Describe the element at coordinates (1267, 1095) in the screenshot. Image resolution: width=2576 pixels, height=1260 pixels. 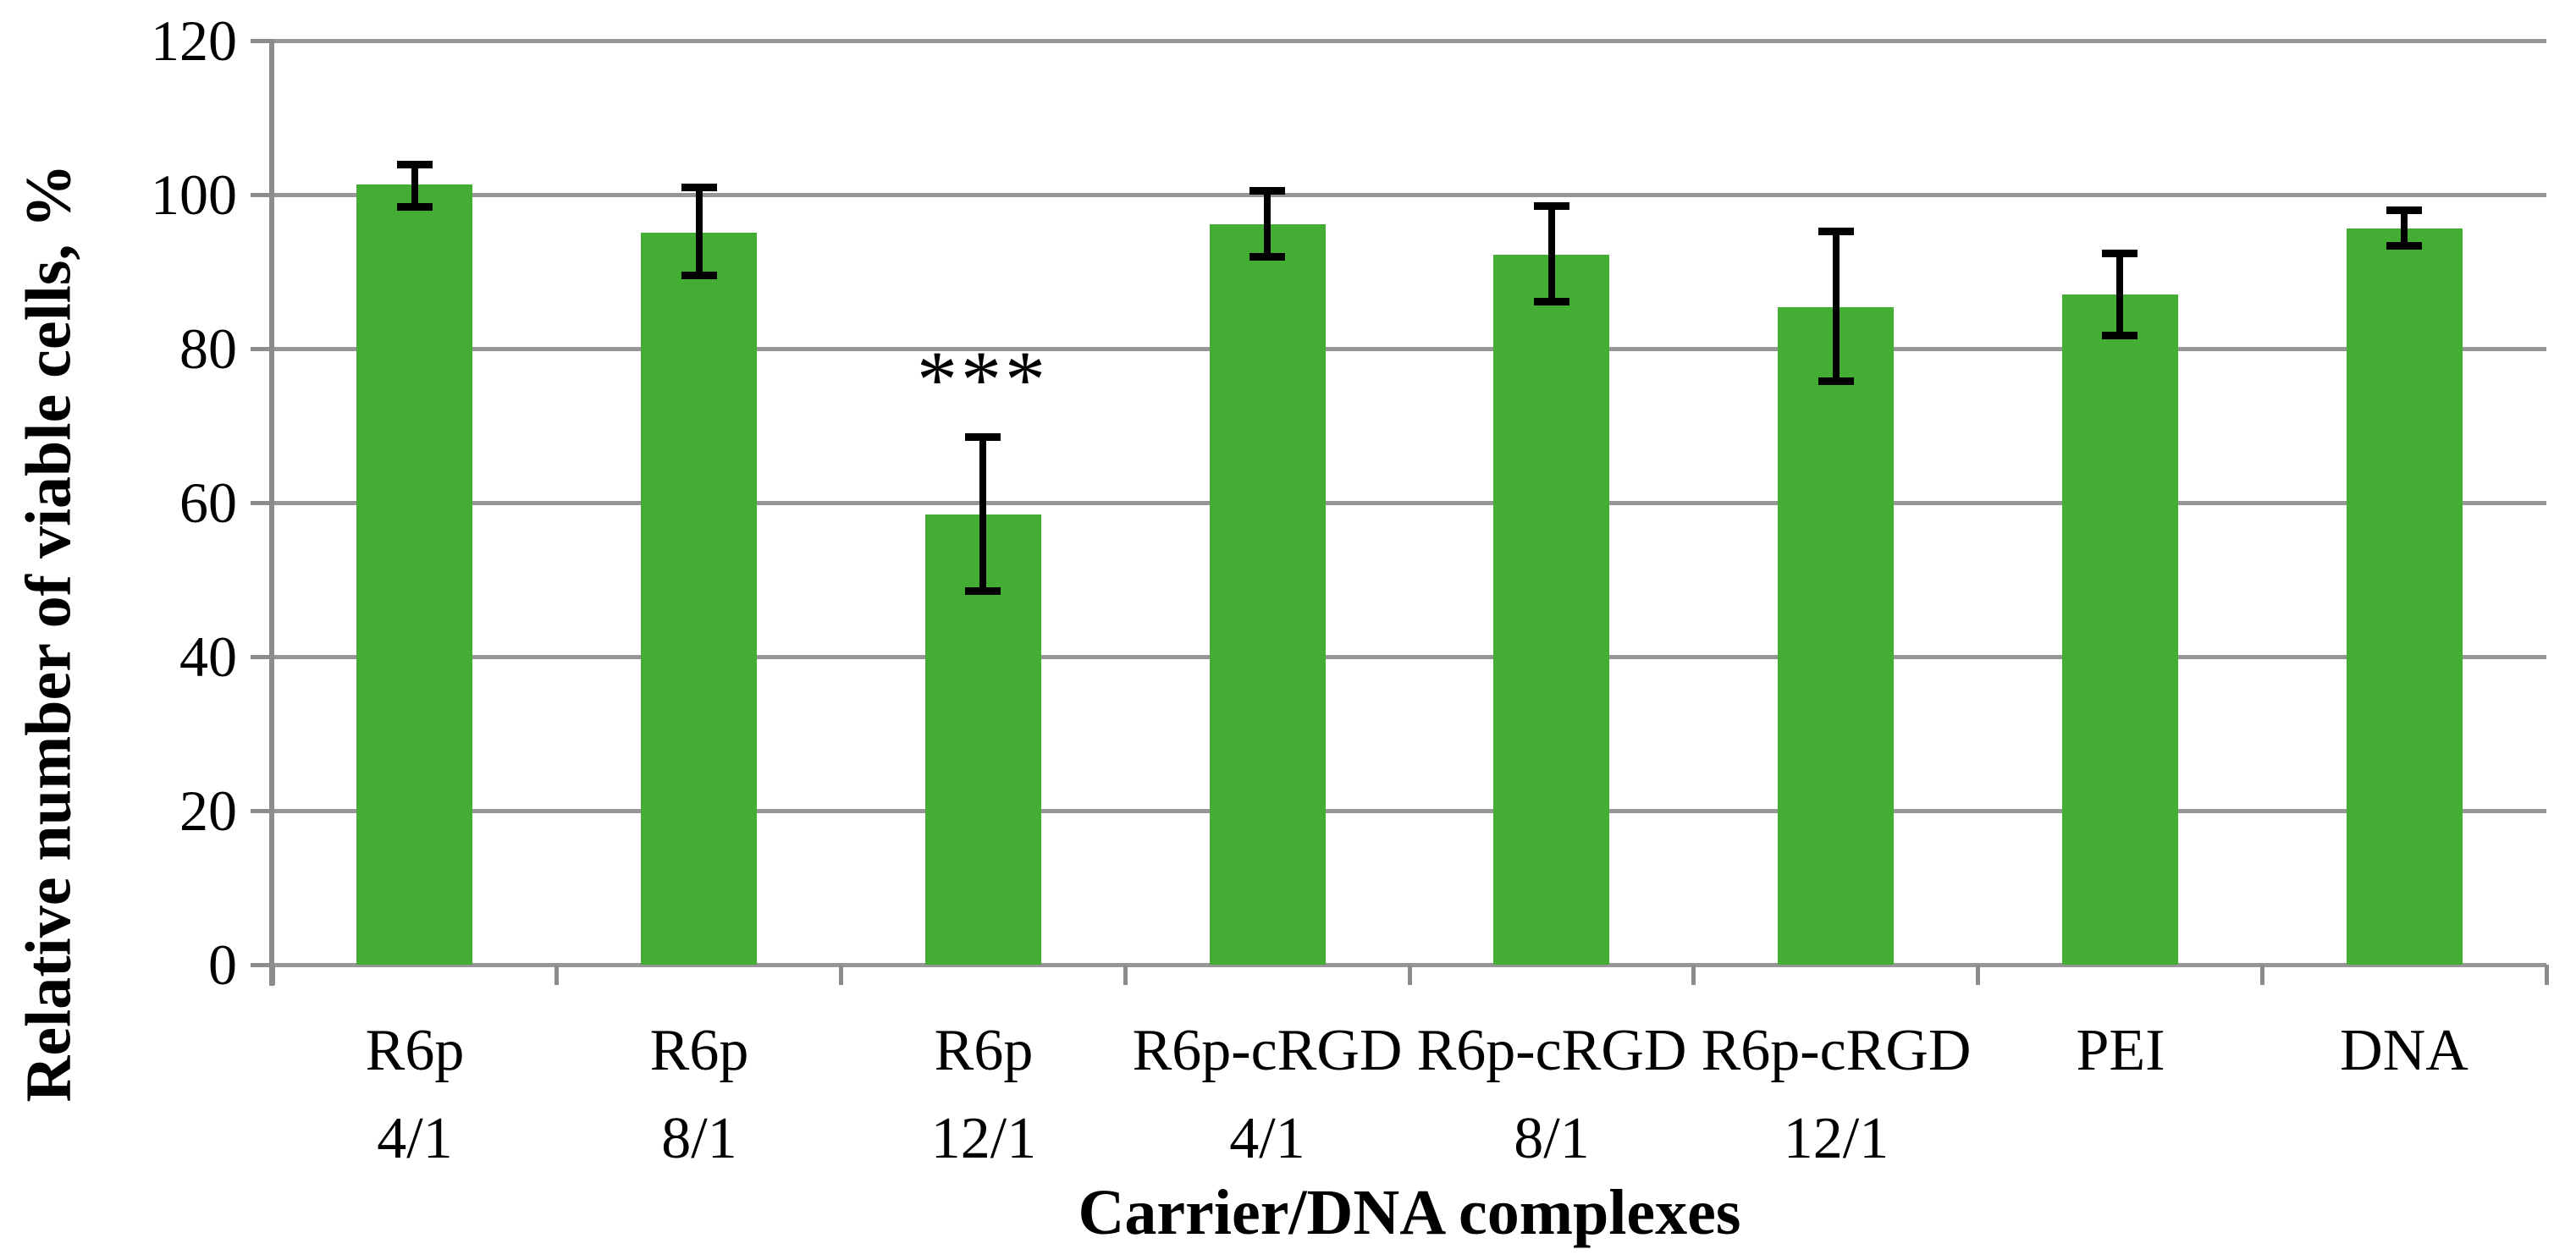
I see `x-category-label: R6p-cRGD 4/1` at that location.